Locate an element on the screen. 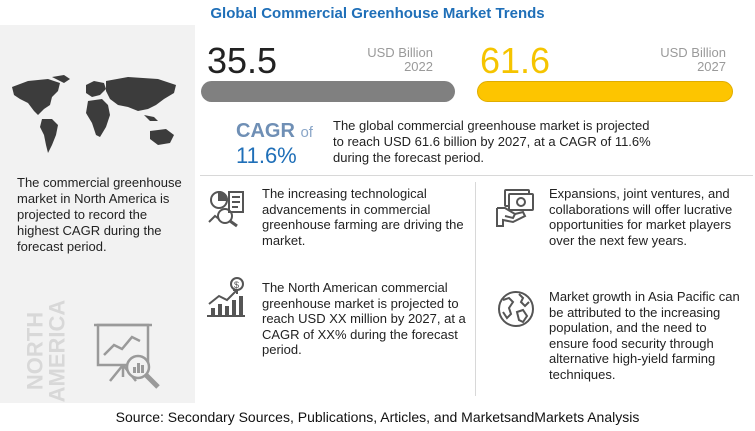 The width and height of the screenshot is (755, 431). globe-icon is located at coordinates (516, 309).